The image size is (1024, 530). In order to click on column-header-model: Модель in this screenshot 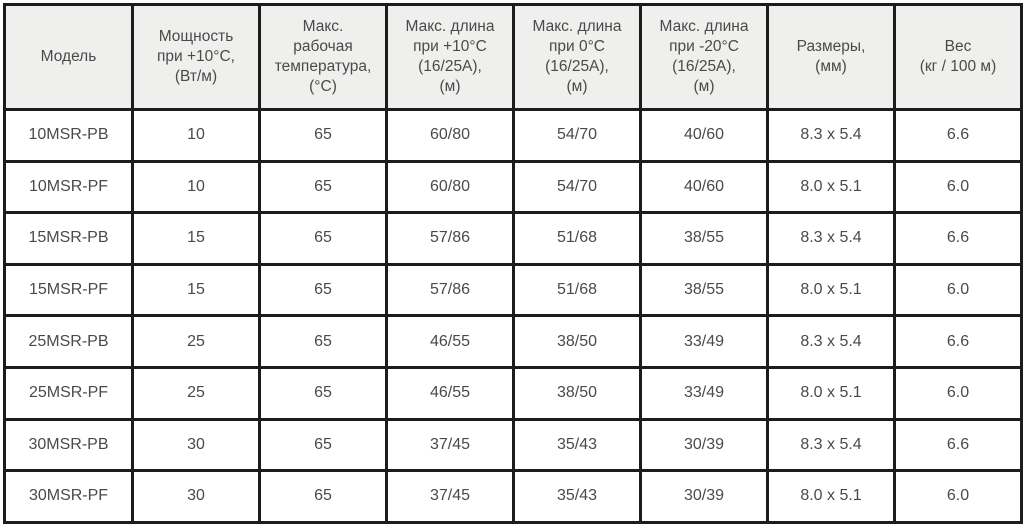, I will do `click(69, 57)`.